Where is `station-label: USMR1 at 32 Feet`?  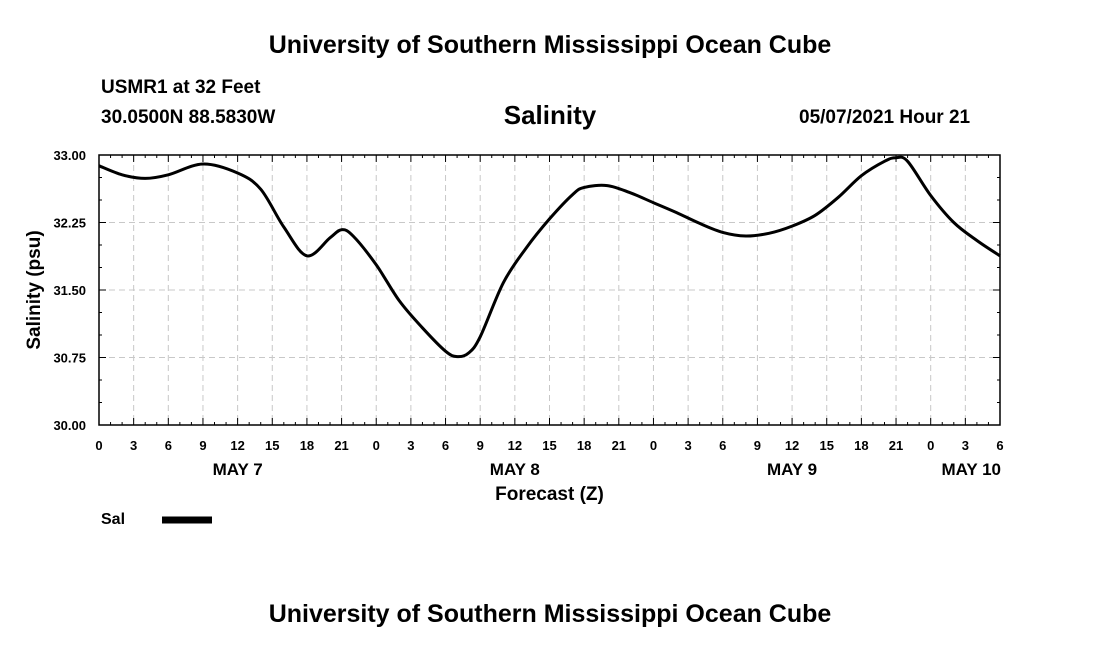 station-label: USMR1 at 32 Feet is located at coordinates (181, 87).